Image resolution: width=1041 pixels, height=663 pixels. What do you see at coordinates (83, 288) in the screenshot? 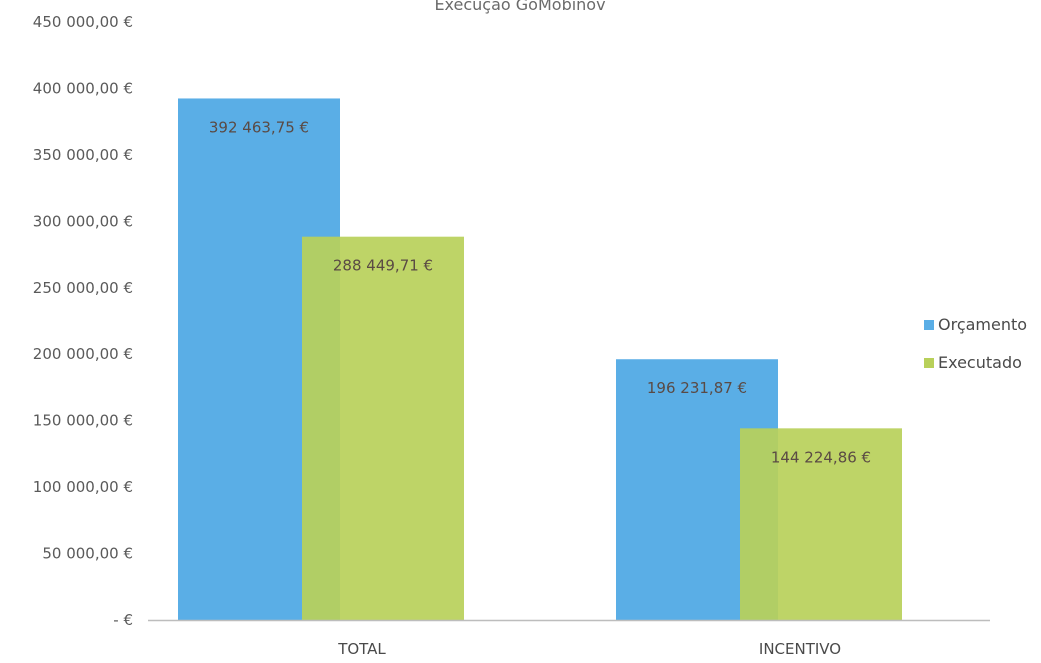
I see `y-tick-label: 250 000,00 €` at bounding box center [83, 288].